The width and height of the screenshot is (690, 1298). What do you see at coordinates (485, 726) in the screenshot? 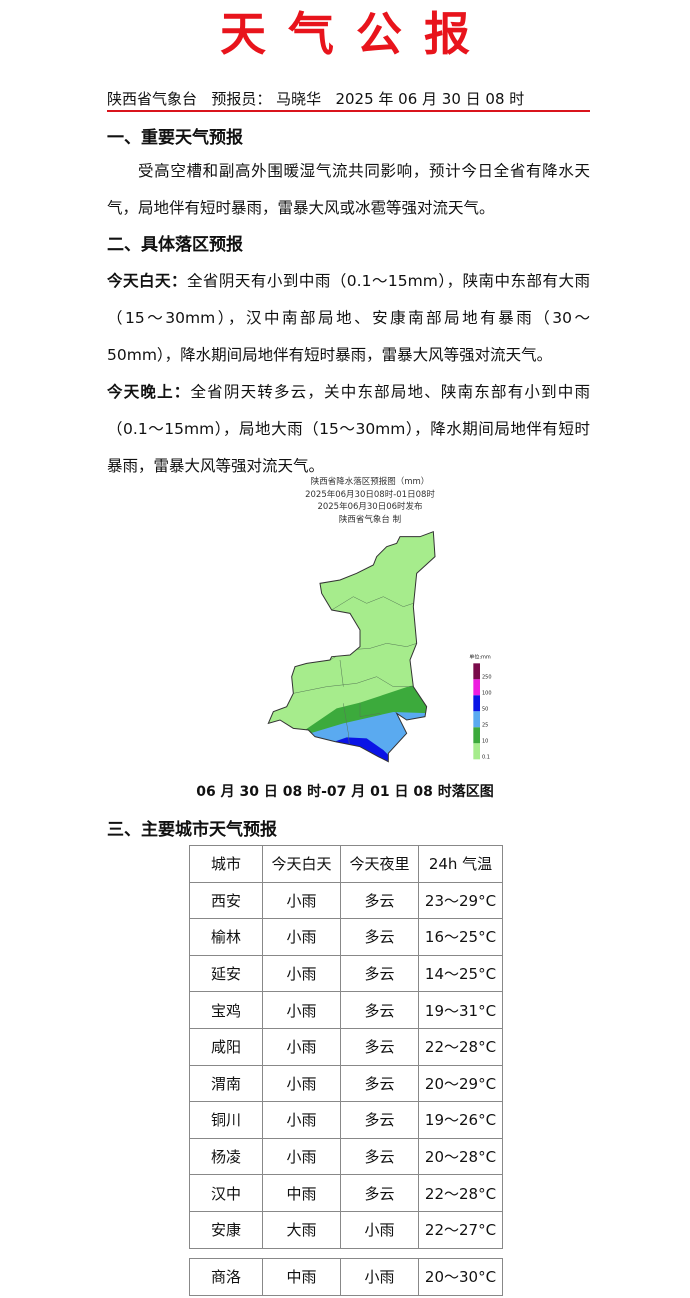
I see `legend-label: 25` at bounding box center [485, 726].